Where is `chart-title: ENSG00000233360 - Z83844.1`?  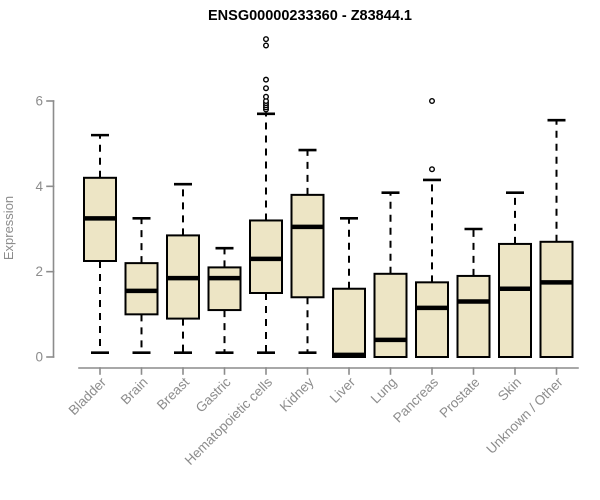 chart-title: ENSG00000233360 - Z83844.1 is located at coordinates (310, 16).